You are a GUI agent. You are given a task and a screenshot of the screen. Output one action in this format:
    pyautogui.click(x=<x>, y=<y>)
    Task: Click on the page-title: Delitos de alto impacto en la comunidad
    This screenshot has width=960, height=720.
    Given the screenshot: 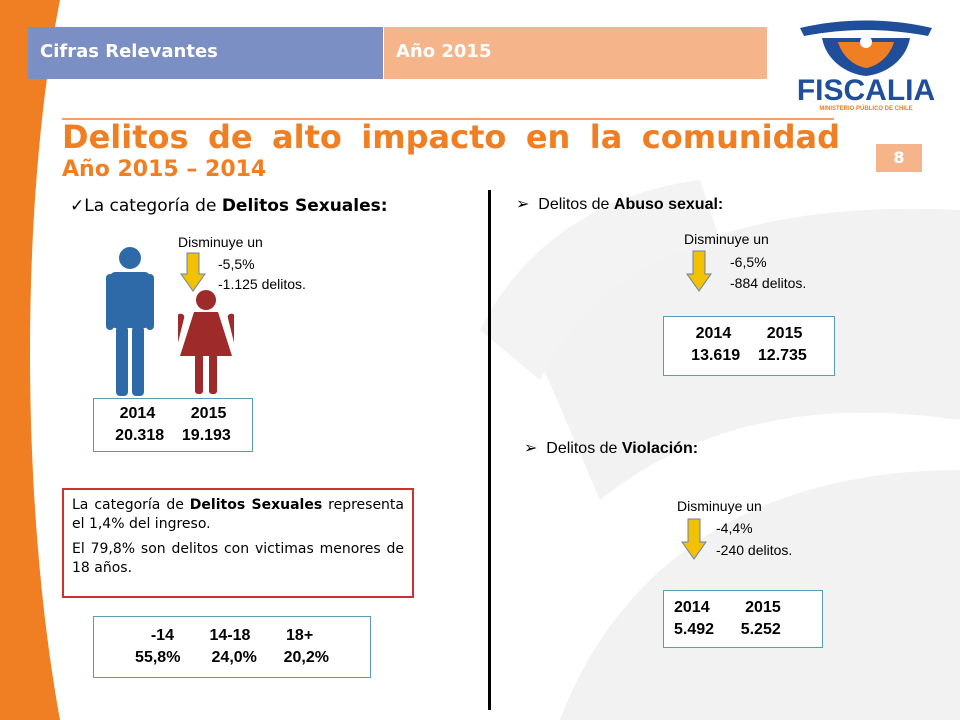 What is the action you would take?
    pyautogui.click(x=451, y=137)
    